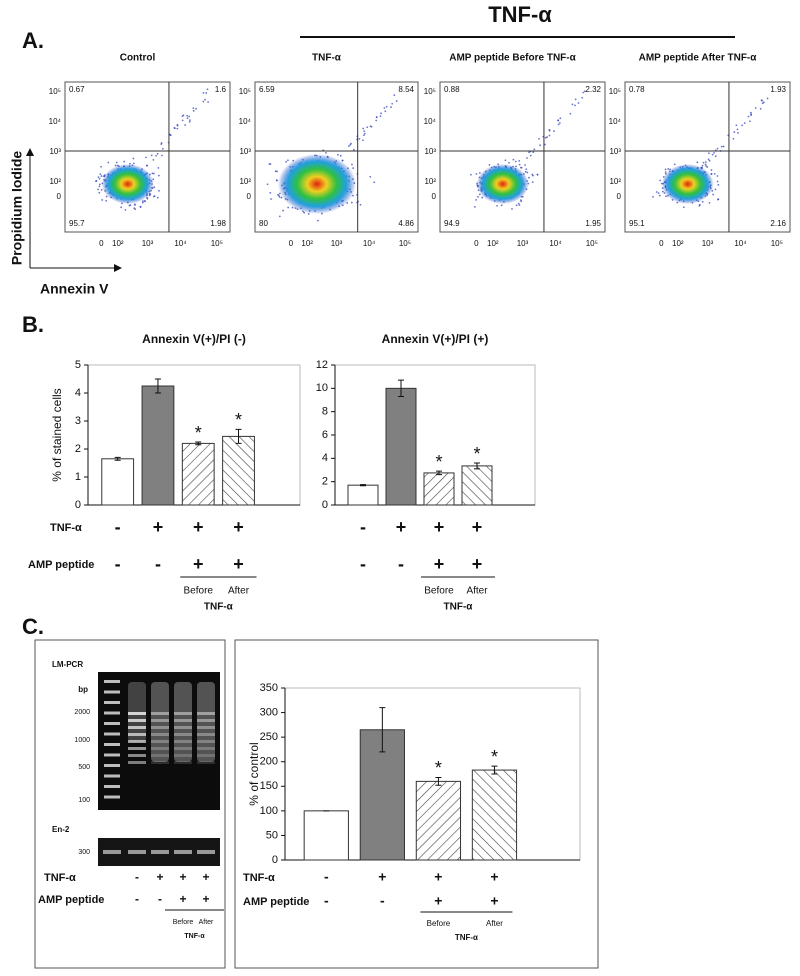  Describe the element at coordinates (33, 40) in the screenshot. I see `panel-label: A.` at that location.